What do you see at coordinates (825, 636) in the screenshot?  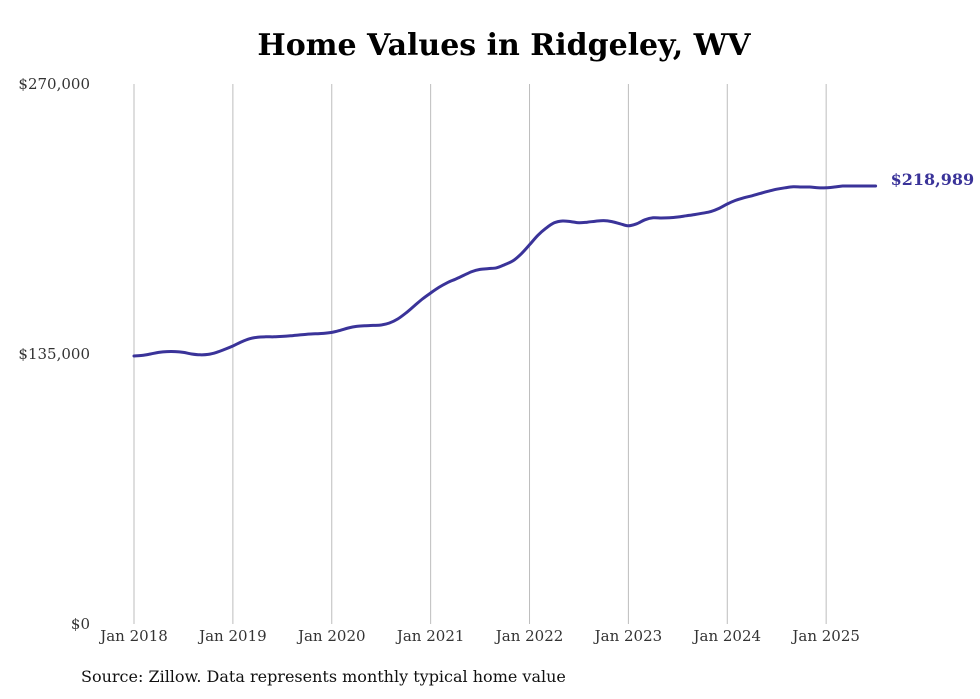 I see `x-tick-label: Jan 2025` at bounding box center [825, 636].